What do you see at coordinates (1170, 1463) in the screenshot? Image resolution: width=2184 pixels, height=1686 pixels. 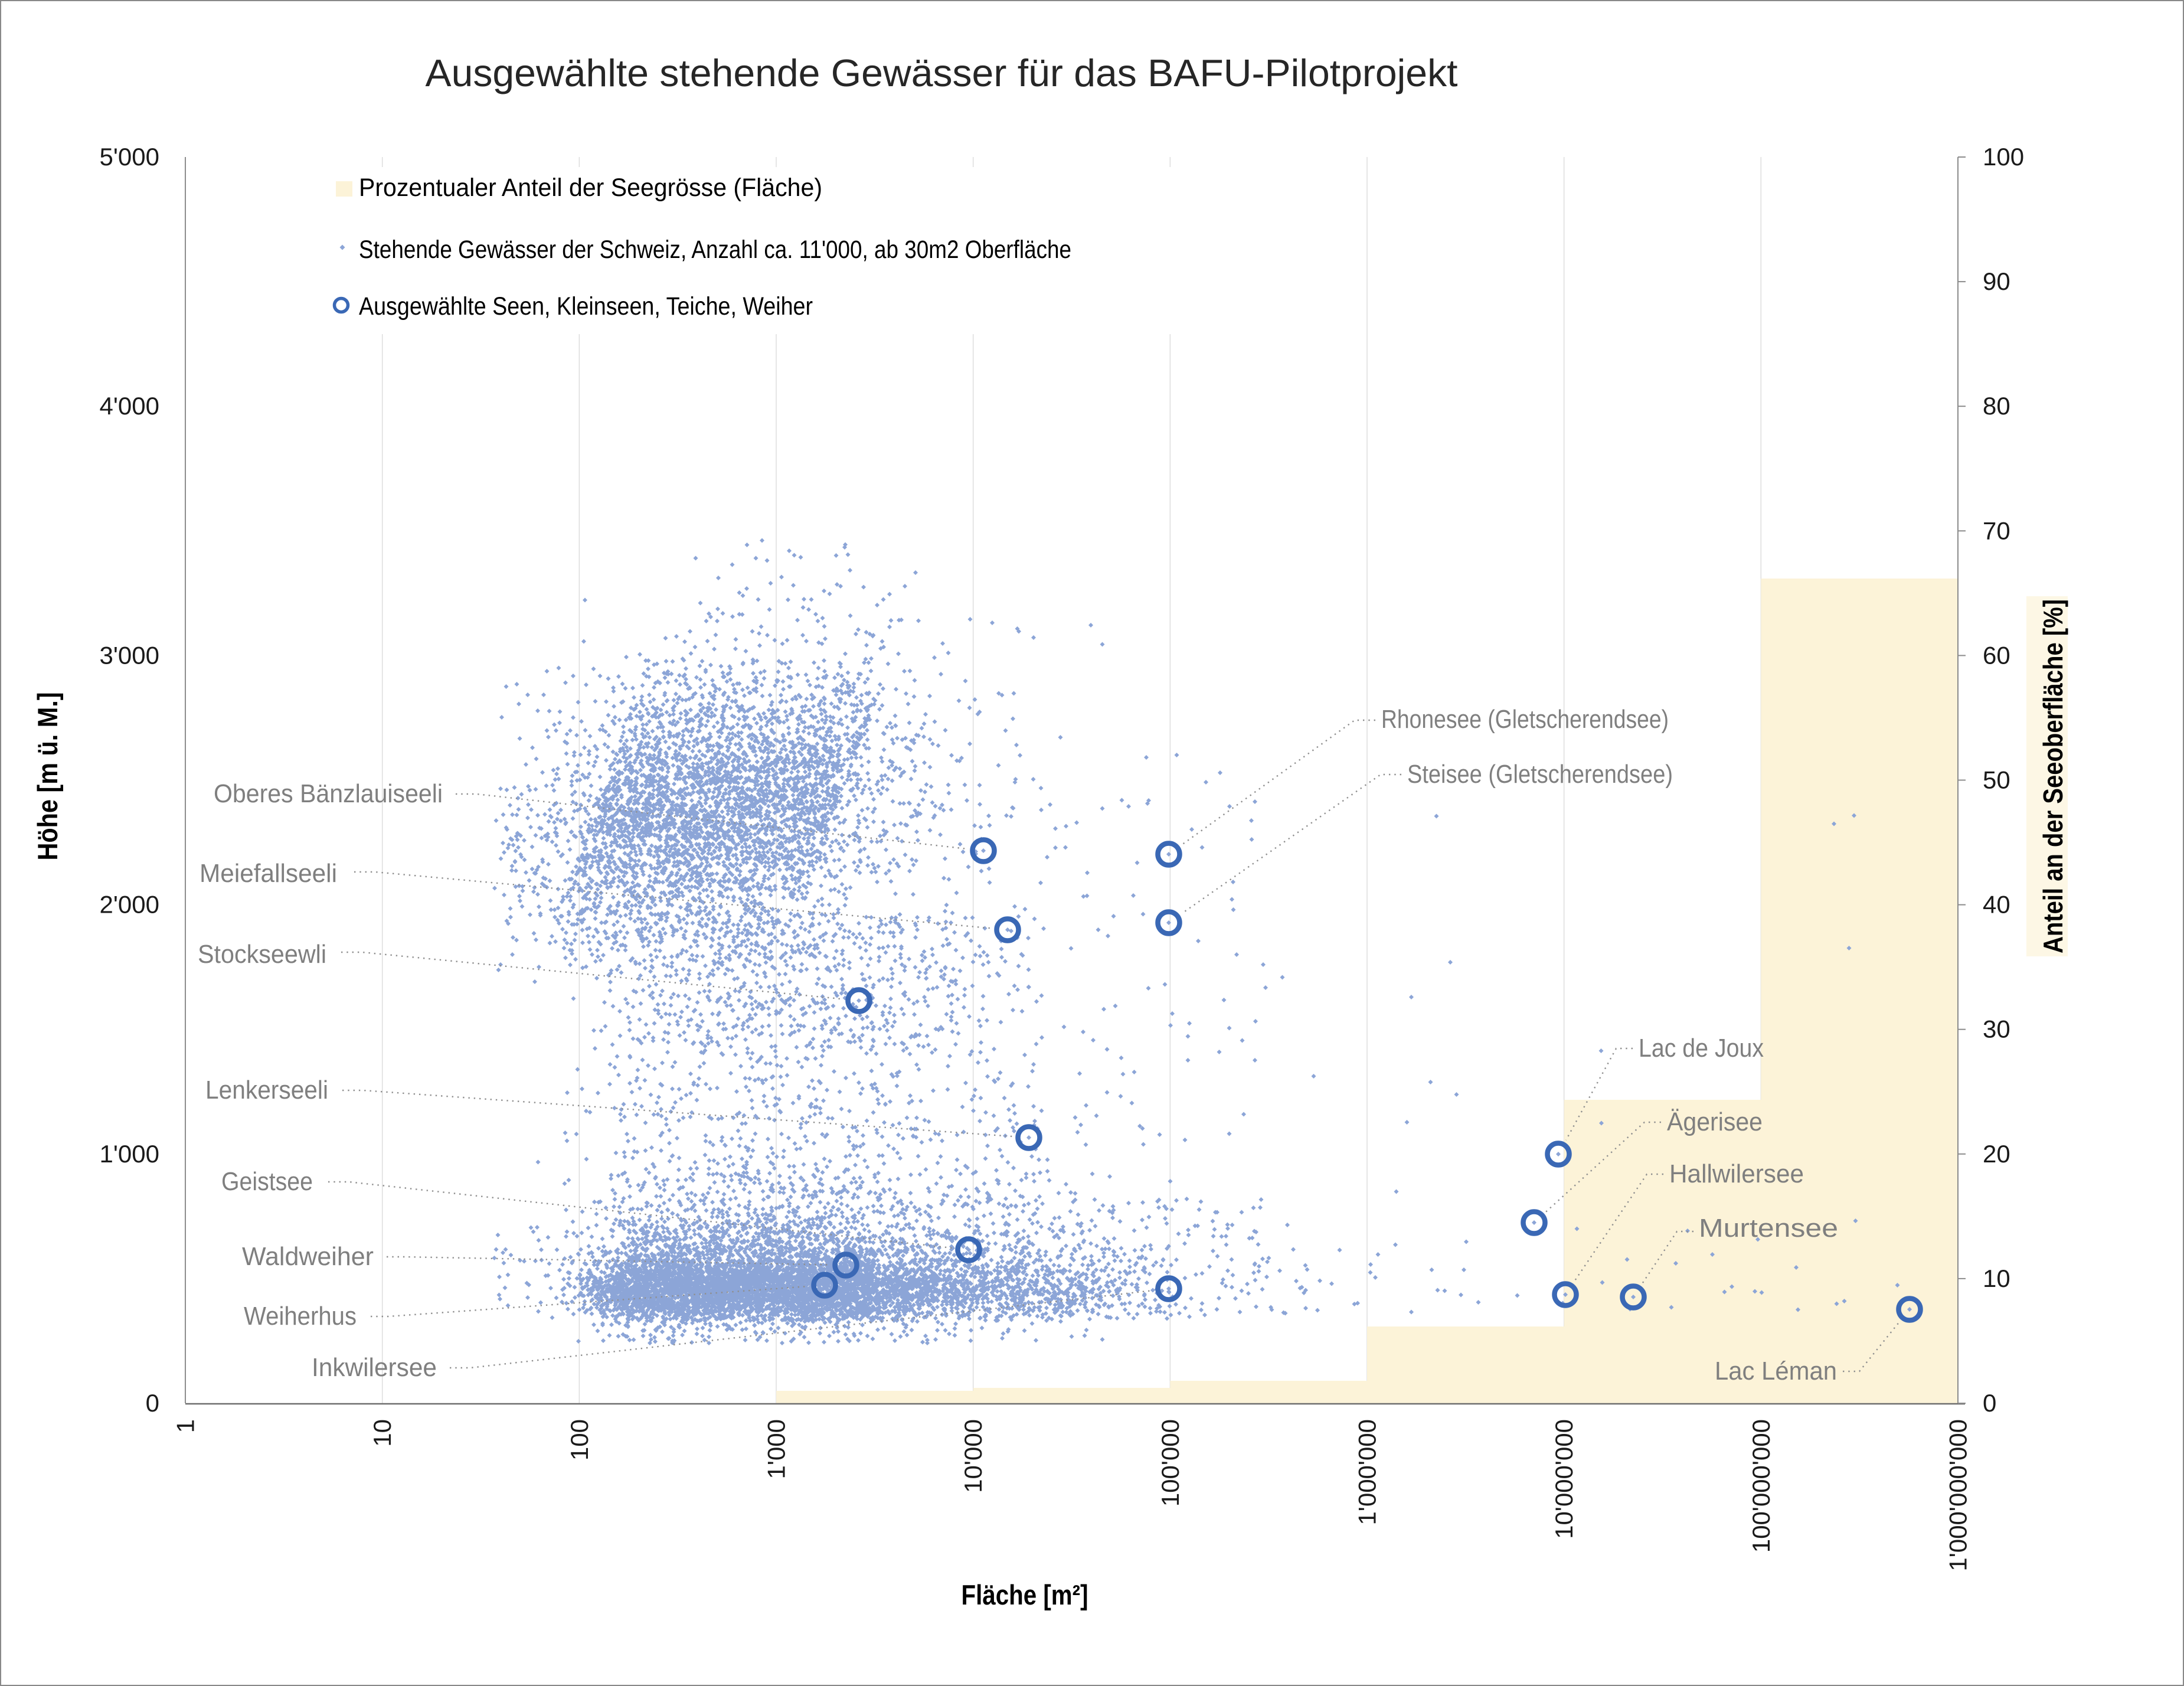 I see `svg-text: 100'000` at bounding box center [1170, 1463].